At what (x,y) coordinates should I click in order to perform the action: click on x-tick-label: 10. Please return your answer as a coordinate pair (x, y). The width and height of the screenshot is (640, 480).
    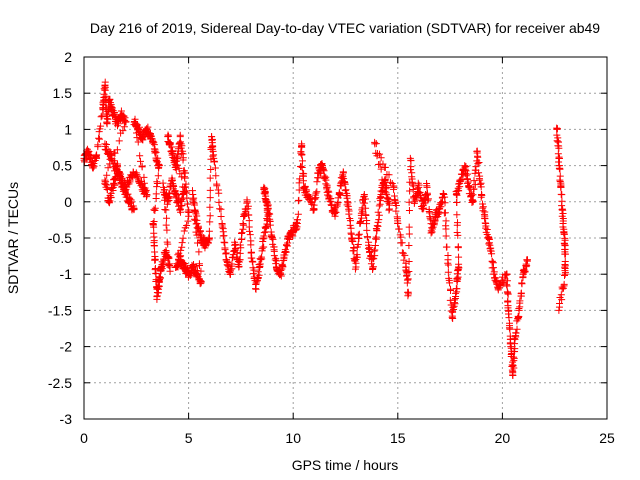
    Looking at the image, I should click on (293, 438).